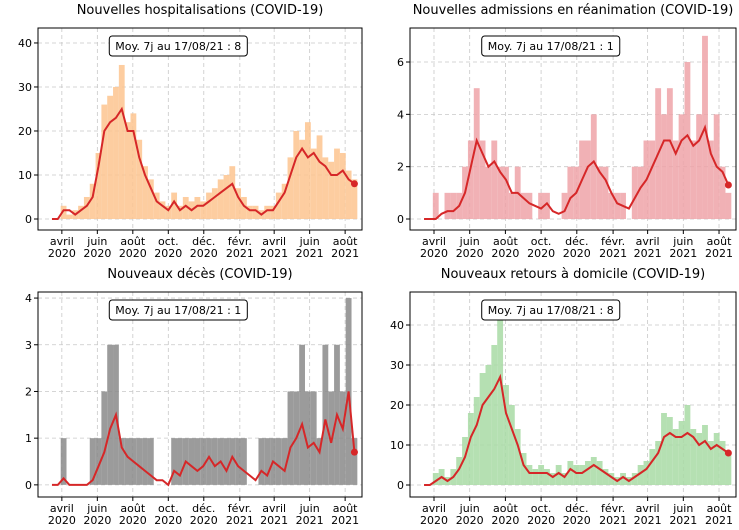 This screenshot has height=530, width=739. What do you see at coordinates (648, 514) in the screenshot?
I see `x-tick-label: avril 2021` at bounding box center [648, 514].